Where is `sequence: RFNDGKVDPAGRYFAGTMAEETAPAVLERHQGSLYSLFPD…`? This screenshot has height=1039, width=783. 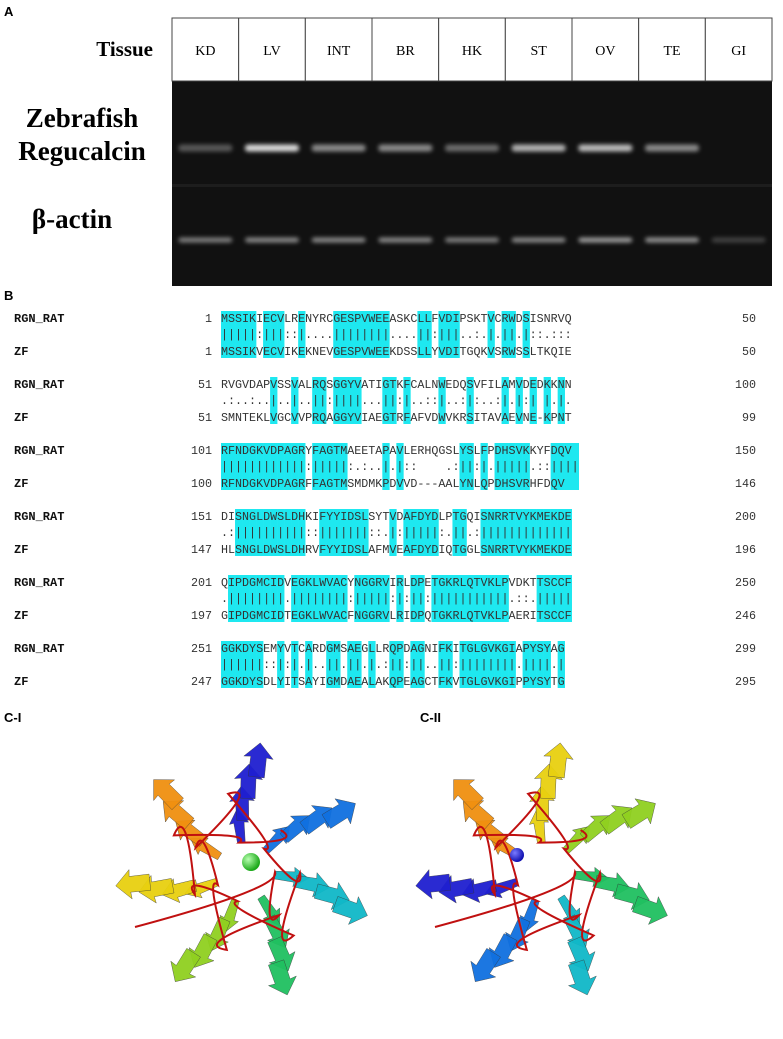 sequence: RFNDGKVDPAGRYFAGTMAEETAPAVLERHQGSLYSLFPD… is located at coordinates (396, 451).